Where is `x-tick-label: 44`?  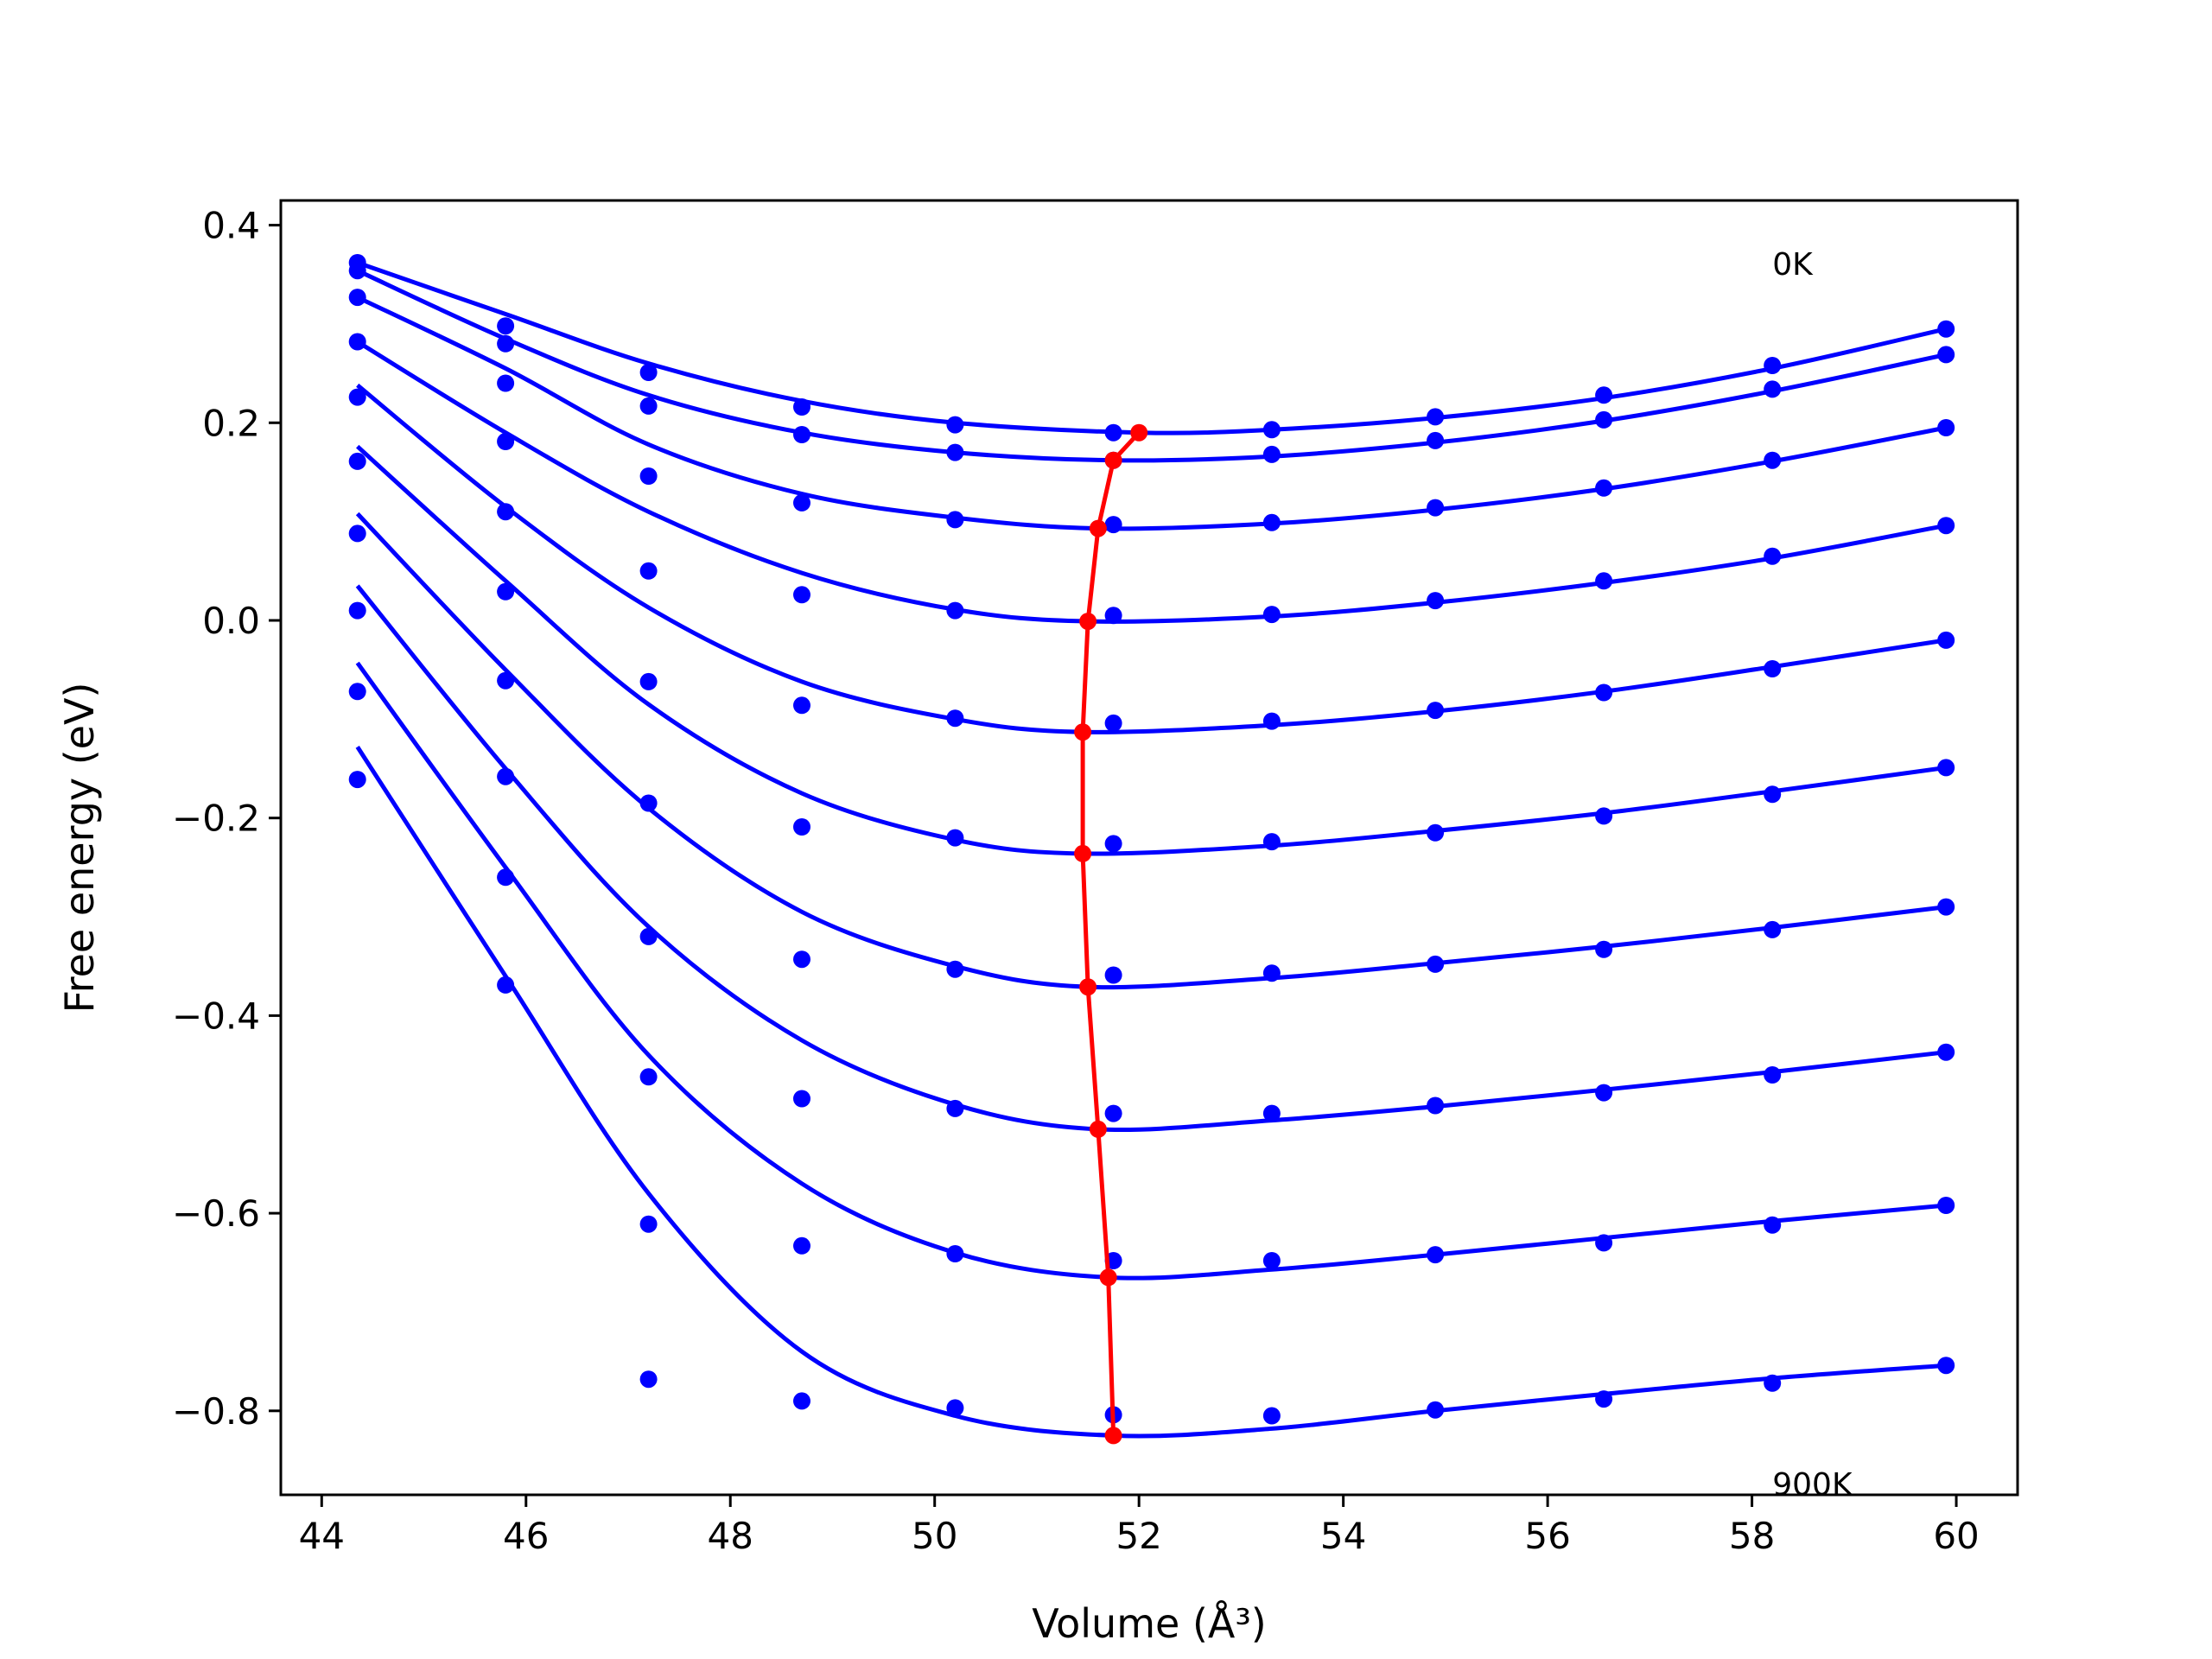
x-tick-label: 44 is located at coordinates (322, 1536).